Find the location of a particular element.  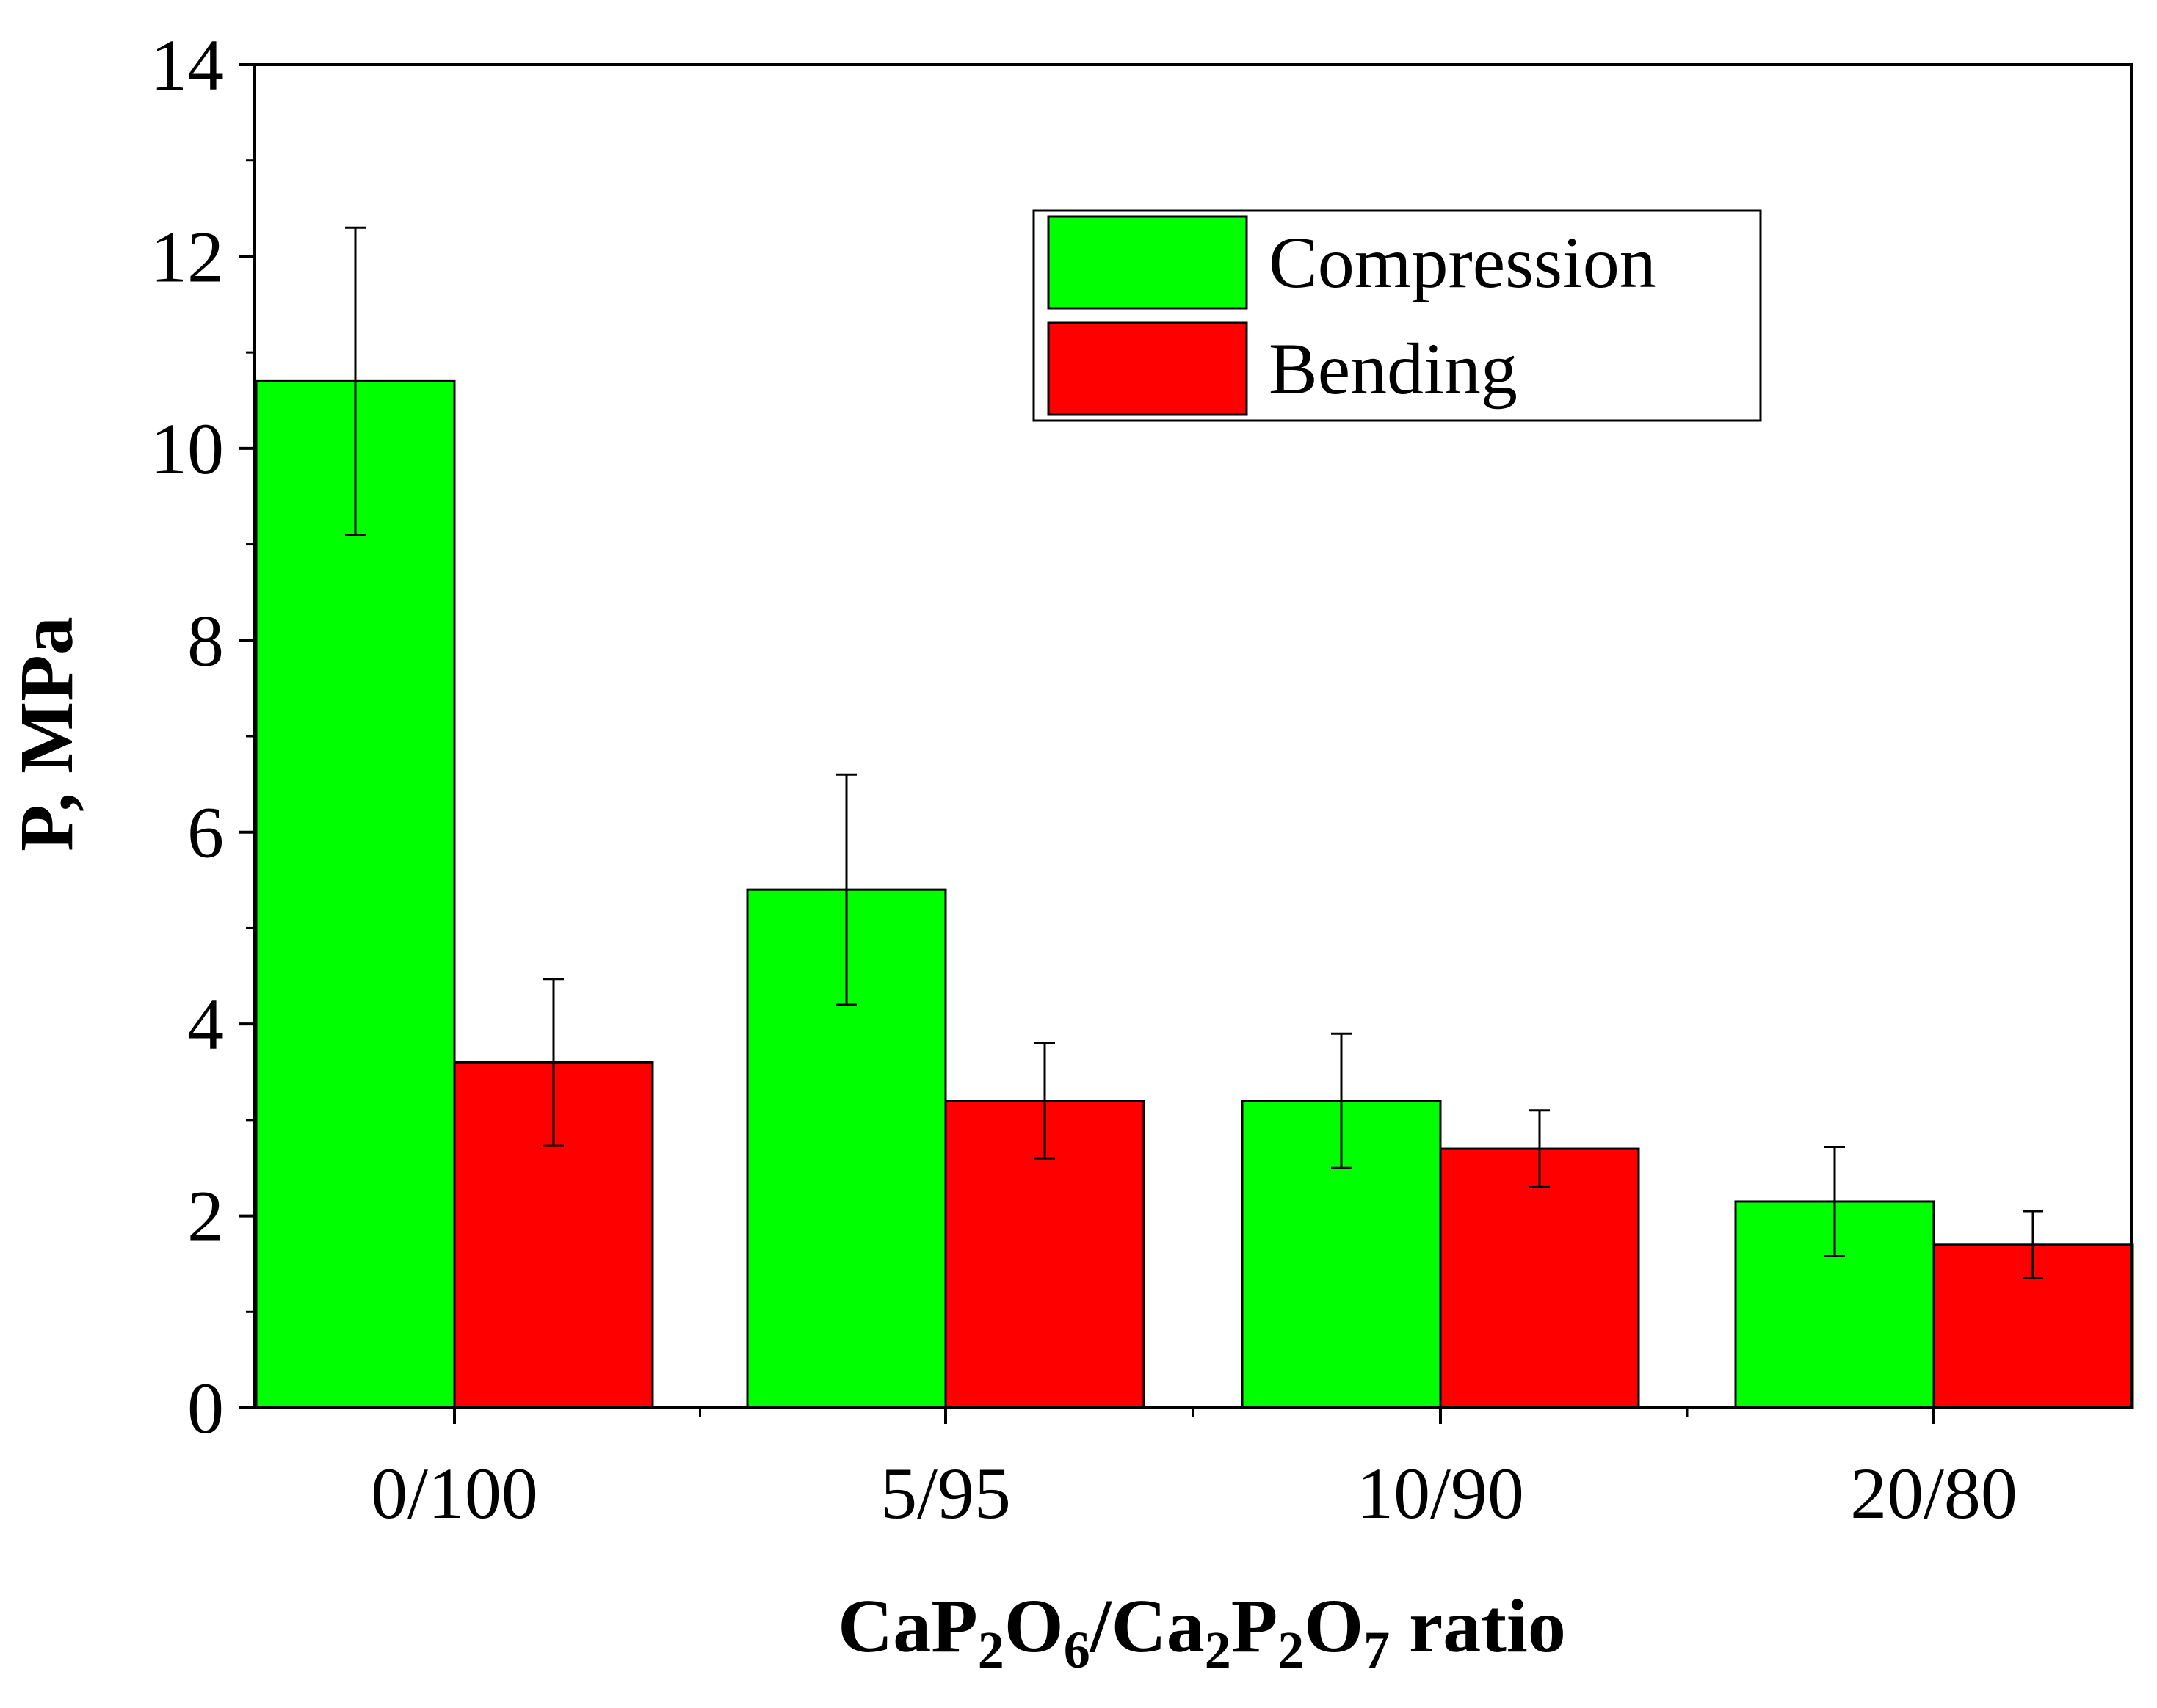

legend-items: Compression Bending is located at coordinates (1351, 315).